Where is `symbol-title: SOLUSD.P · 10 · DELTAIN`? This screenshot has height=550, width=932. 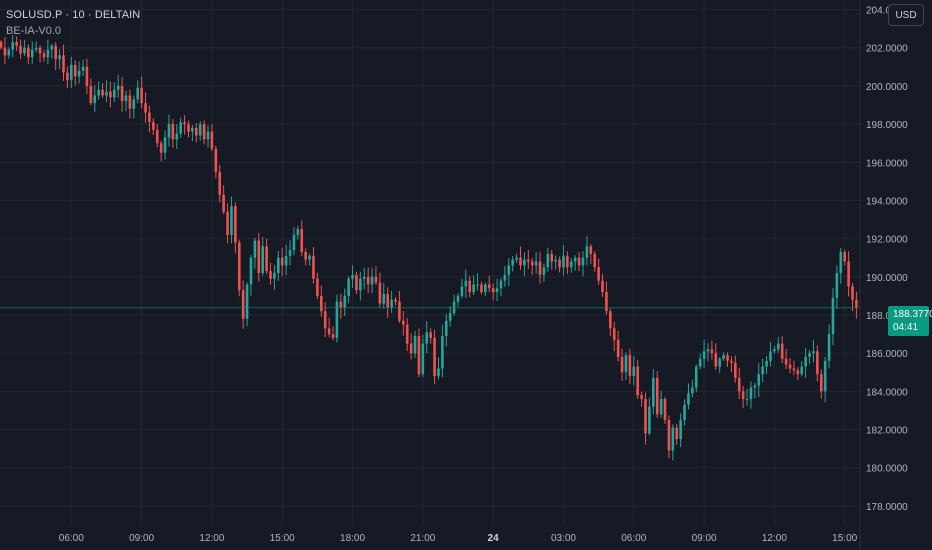
symbol-title: SOLUSD.P · 10 · DELTAIN is located at coordinates (73, 15).